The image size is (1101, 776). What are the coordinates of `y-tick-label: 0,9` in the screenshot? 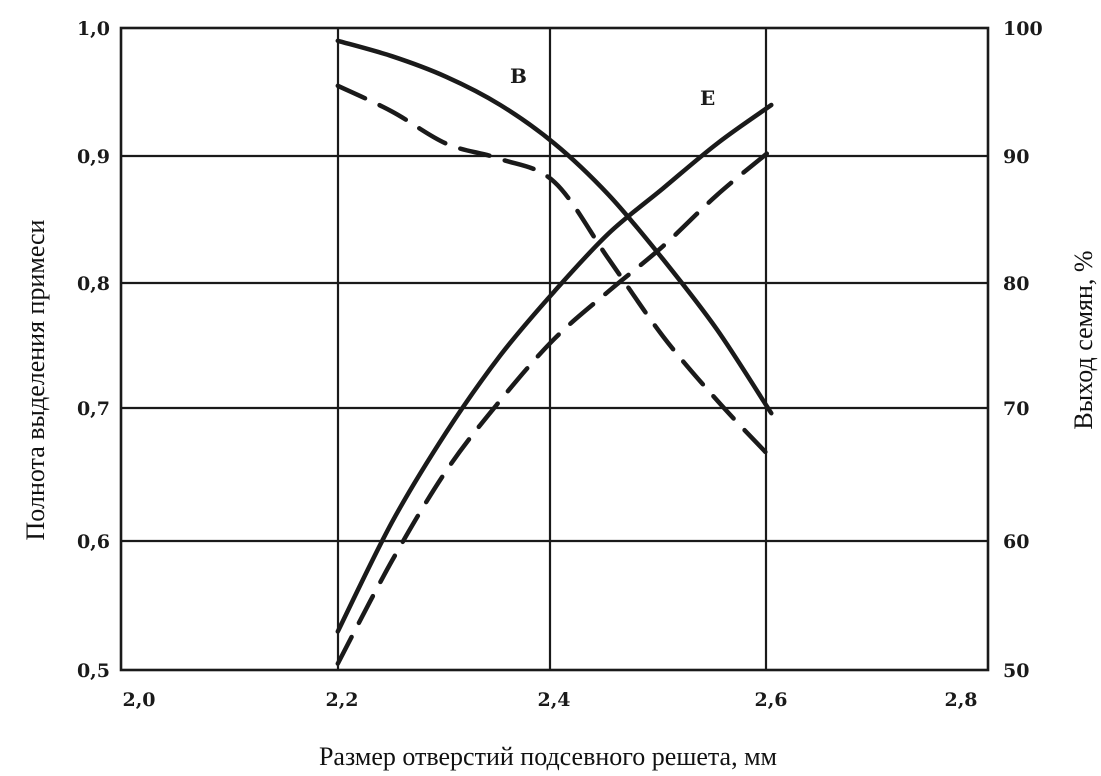 It's located at (93, 157).